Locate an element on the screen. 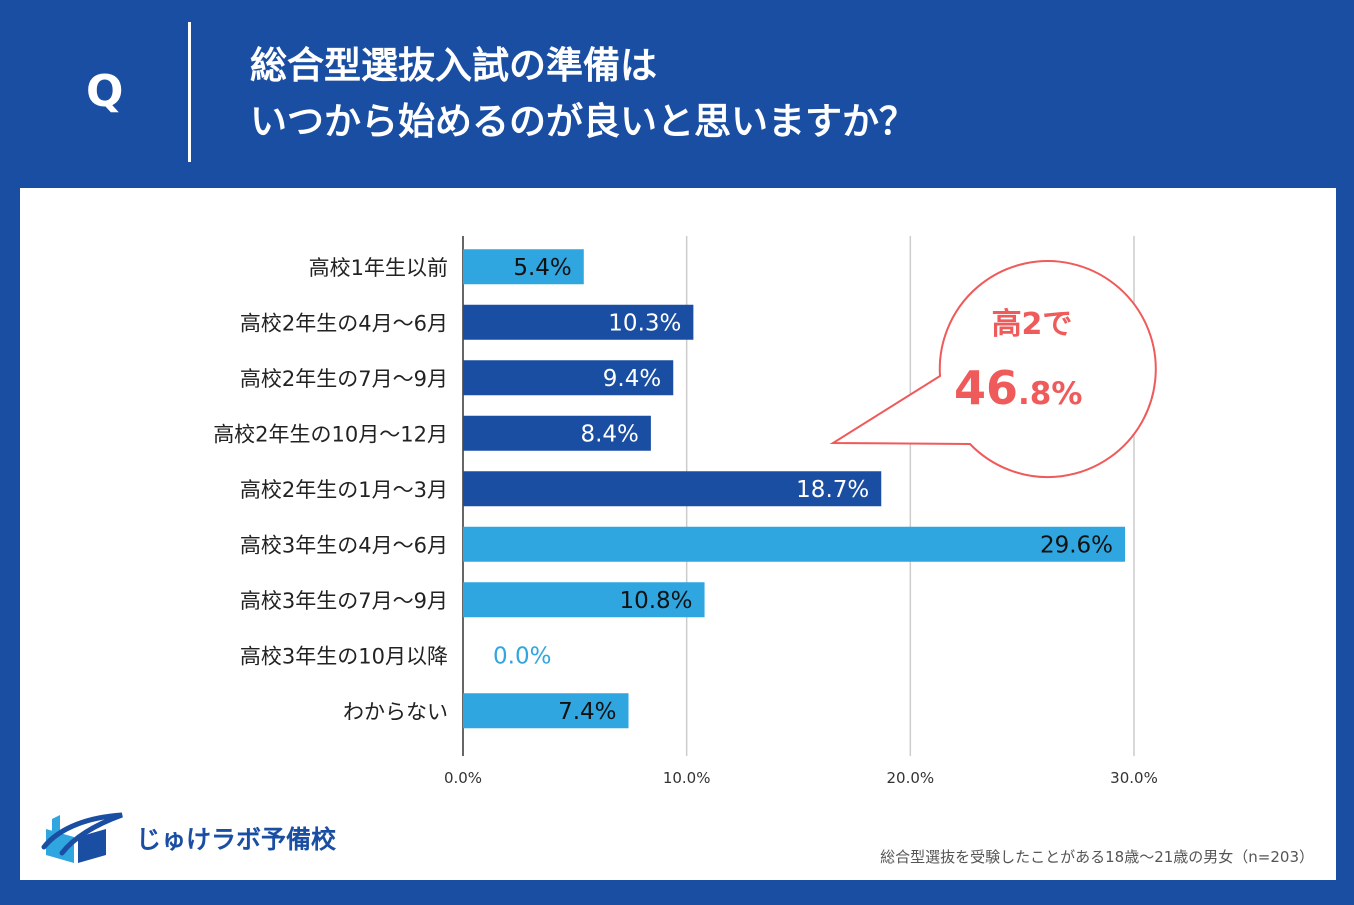  source-note: 総合型選抜を受験したことがある18歳～21歳の男女（n=203） is located at coordinates (1097, 857).